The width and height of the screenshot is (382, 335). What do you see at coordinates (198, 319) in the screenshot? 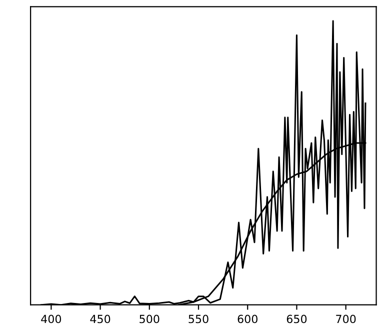
I see `x-tick-label: 550` at bounding box center [198, 319].